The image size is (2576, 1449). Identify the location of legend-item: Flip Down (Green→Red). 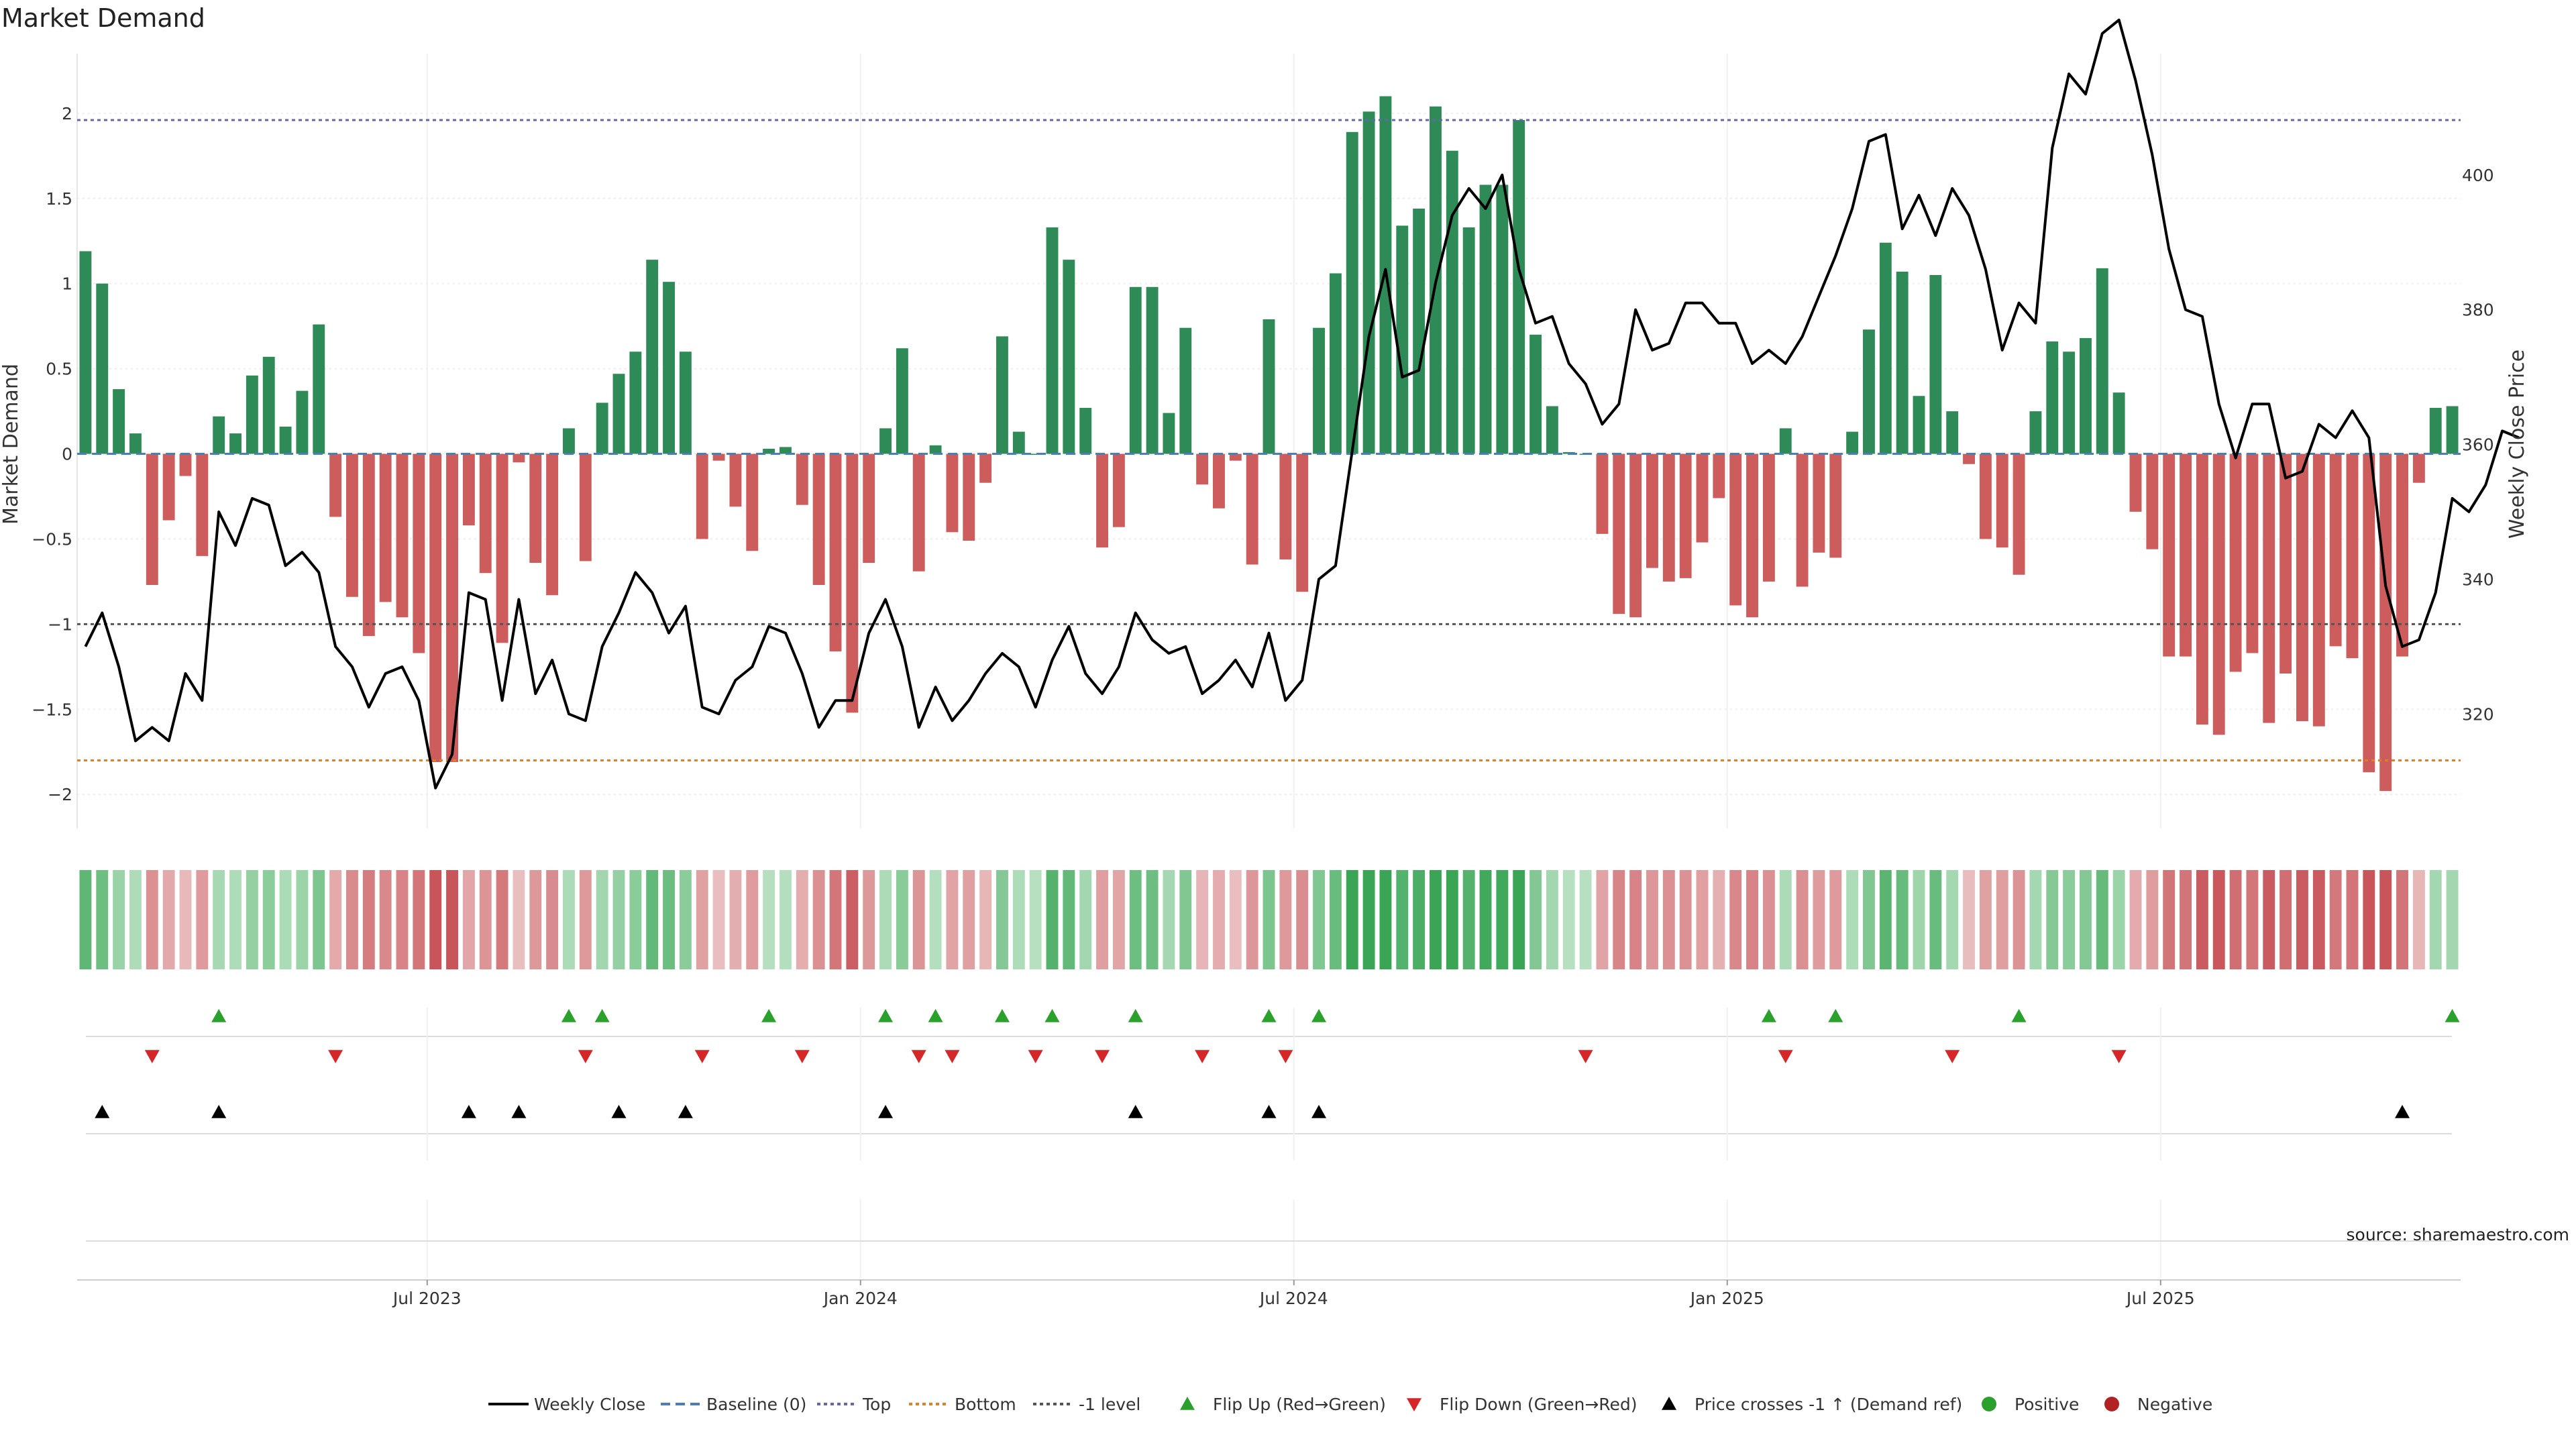
(1522, 1404).